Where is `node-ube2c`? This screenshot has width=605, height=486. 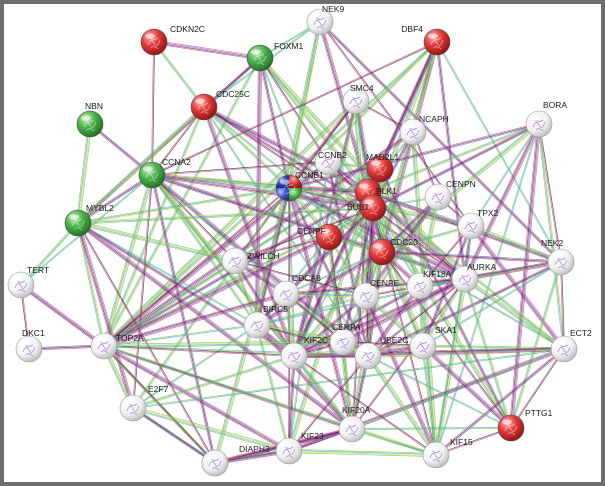 node-ube2c is located at coordinates (368, 356).